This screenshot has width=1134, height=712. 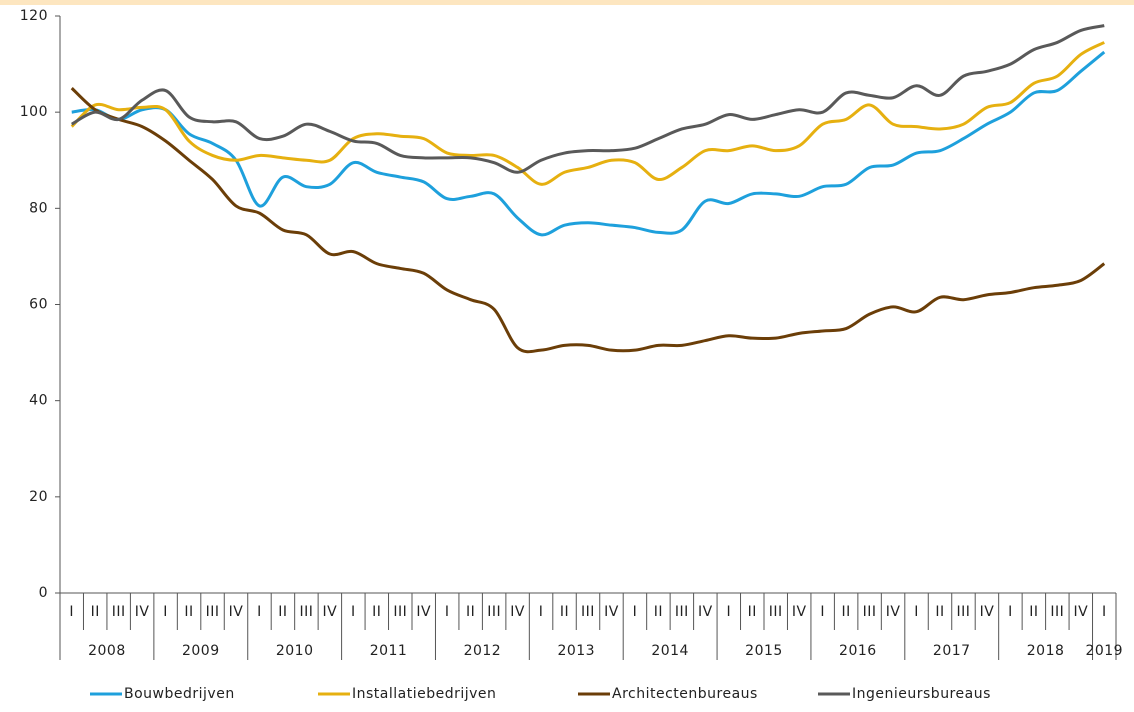 What do you see at coordinates (921, 694) in the screenshot?
I see `legend-label: Ingenieursbureaus` at bounding box center [921, 694].